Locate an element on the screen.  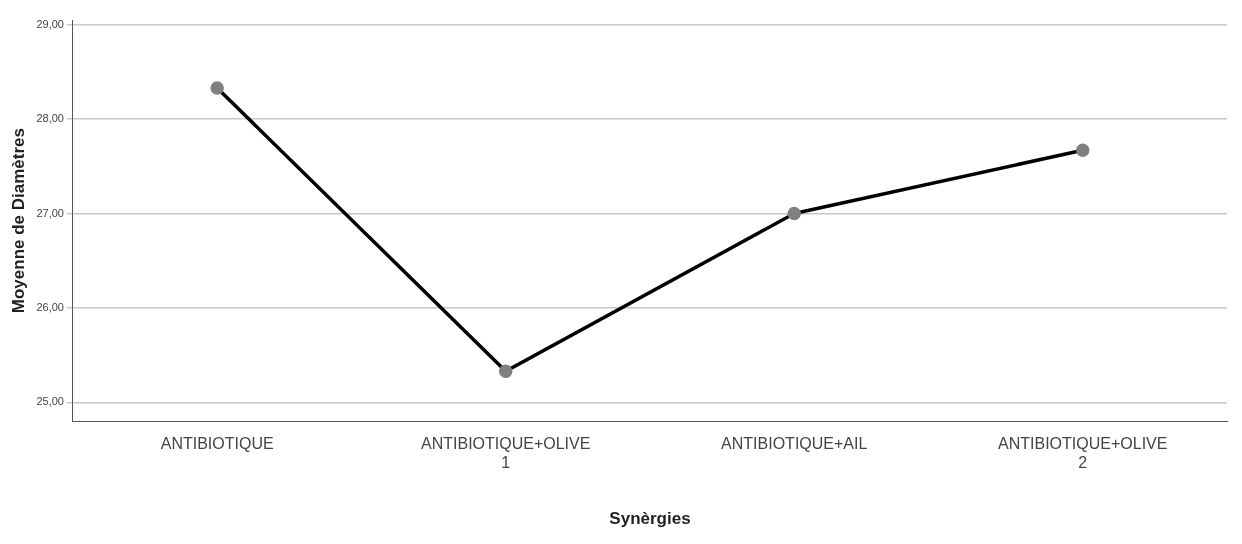
y-tick-label: 29,00 is located at coordinates (50, 23).